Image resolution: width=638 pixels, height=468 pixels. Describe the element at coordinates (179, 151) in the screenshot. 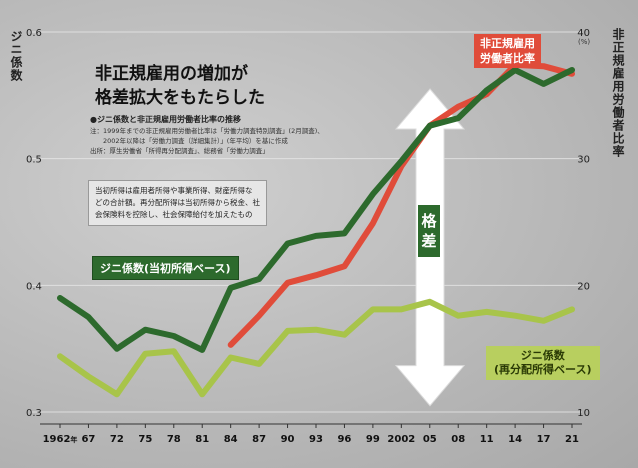

I see `note-line-3: 出所：厚生労働省「所得再分配調査」、総務省「労働力調査」` at that location.